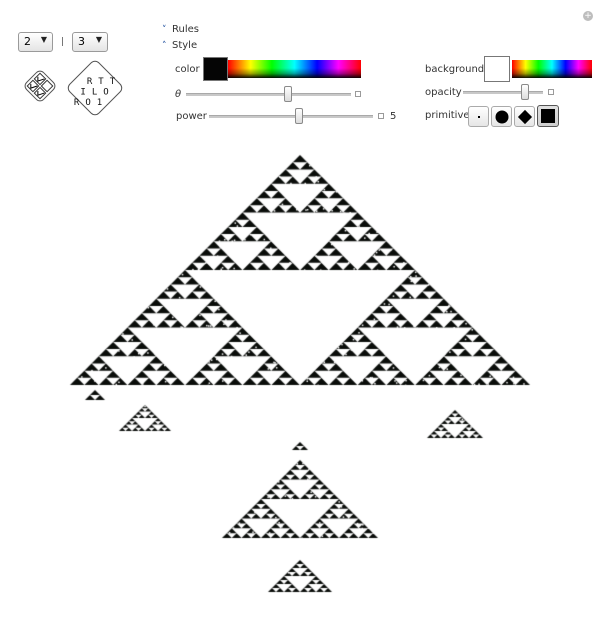 The width and height of the screenshot is (600, 643). Describe the element at coordinates (299, 116) in the screenshot. I see `power-slider-thumb` at that location.